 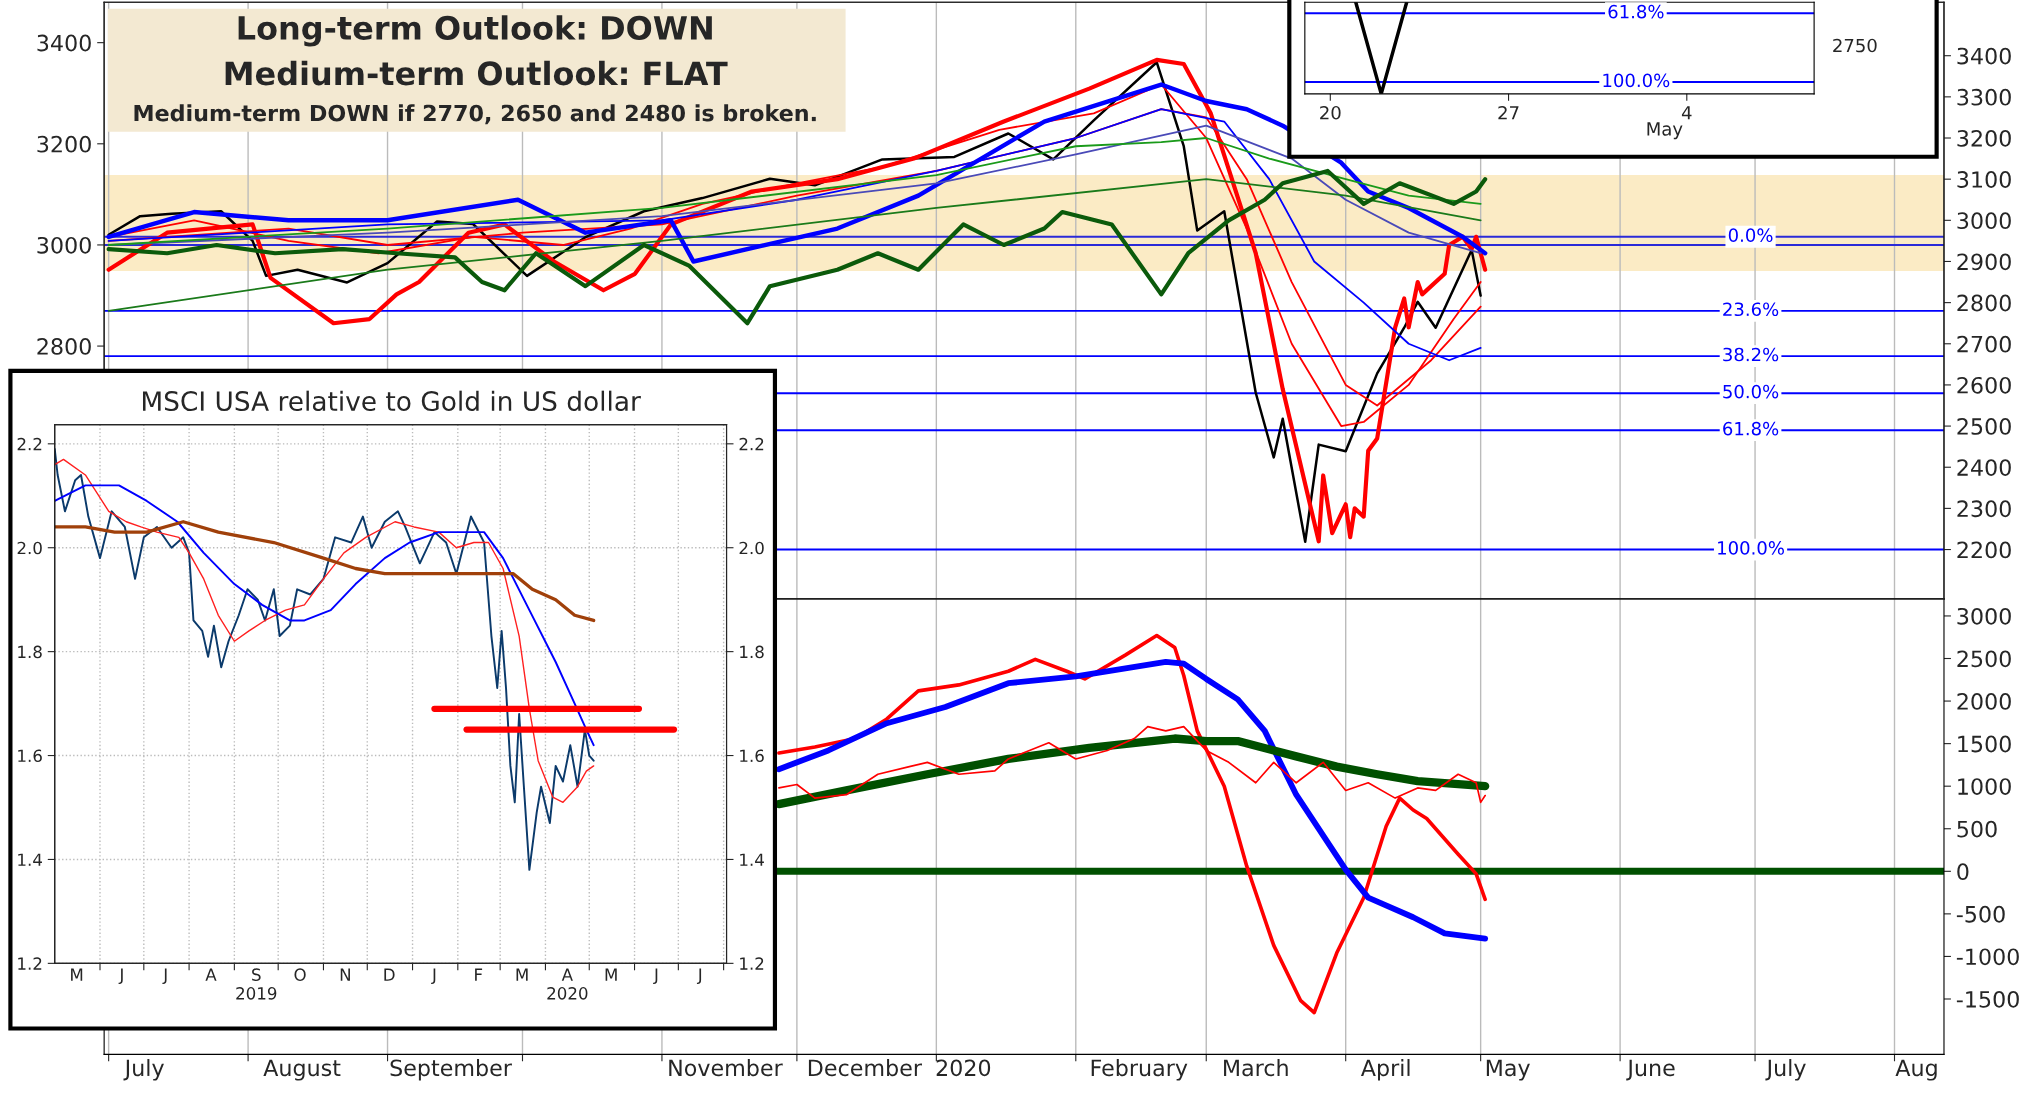 I want to click on y-tick-label: 1000, so click(x=1984, y=786).